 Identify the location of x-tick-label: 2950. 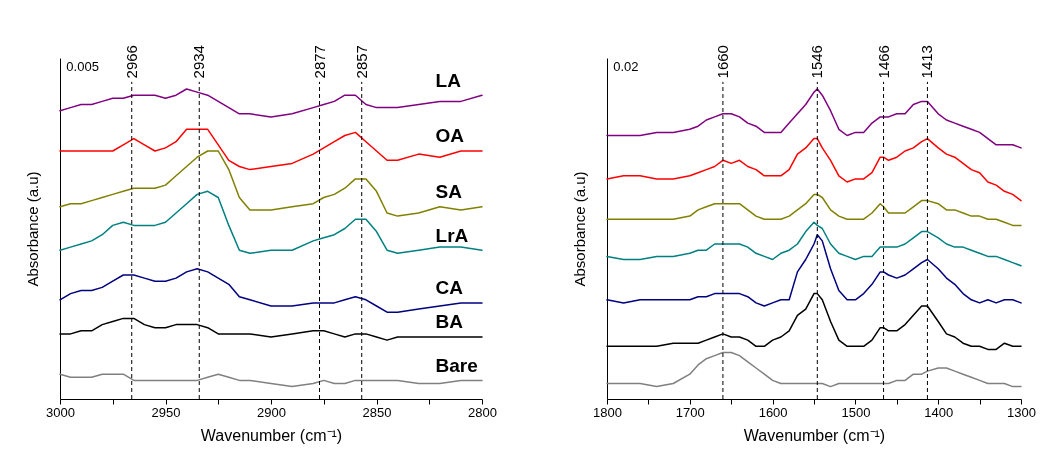
(166, 412).